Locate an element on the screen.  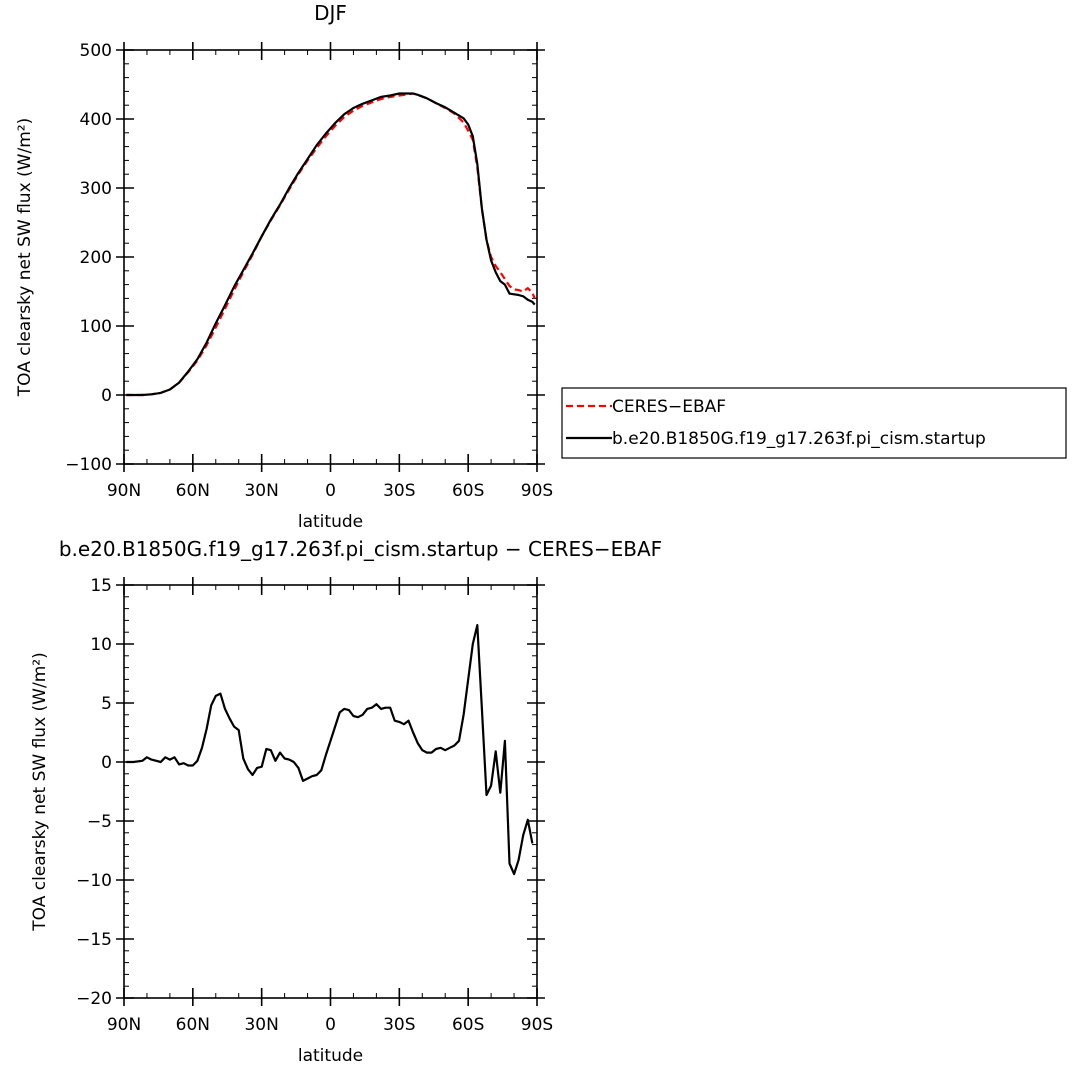
y-tick-label: 10 is located at coordinates (101, 645).